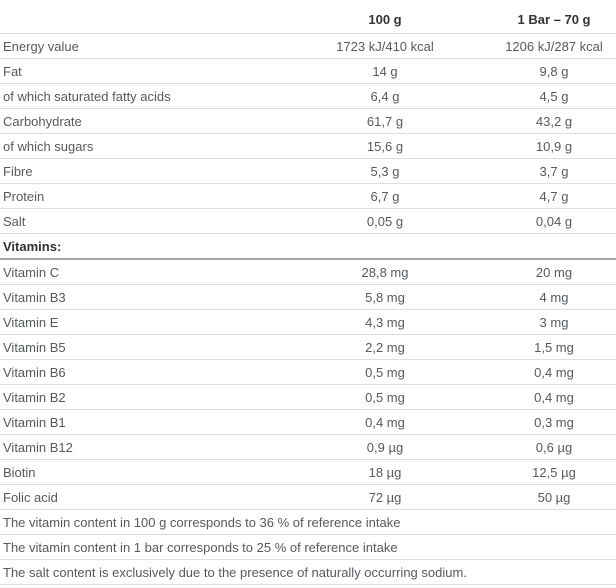 The image size is (616, 588). I want to click on table-row: Fibre 5,3 g 3,7 g, so click(308, 171).